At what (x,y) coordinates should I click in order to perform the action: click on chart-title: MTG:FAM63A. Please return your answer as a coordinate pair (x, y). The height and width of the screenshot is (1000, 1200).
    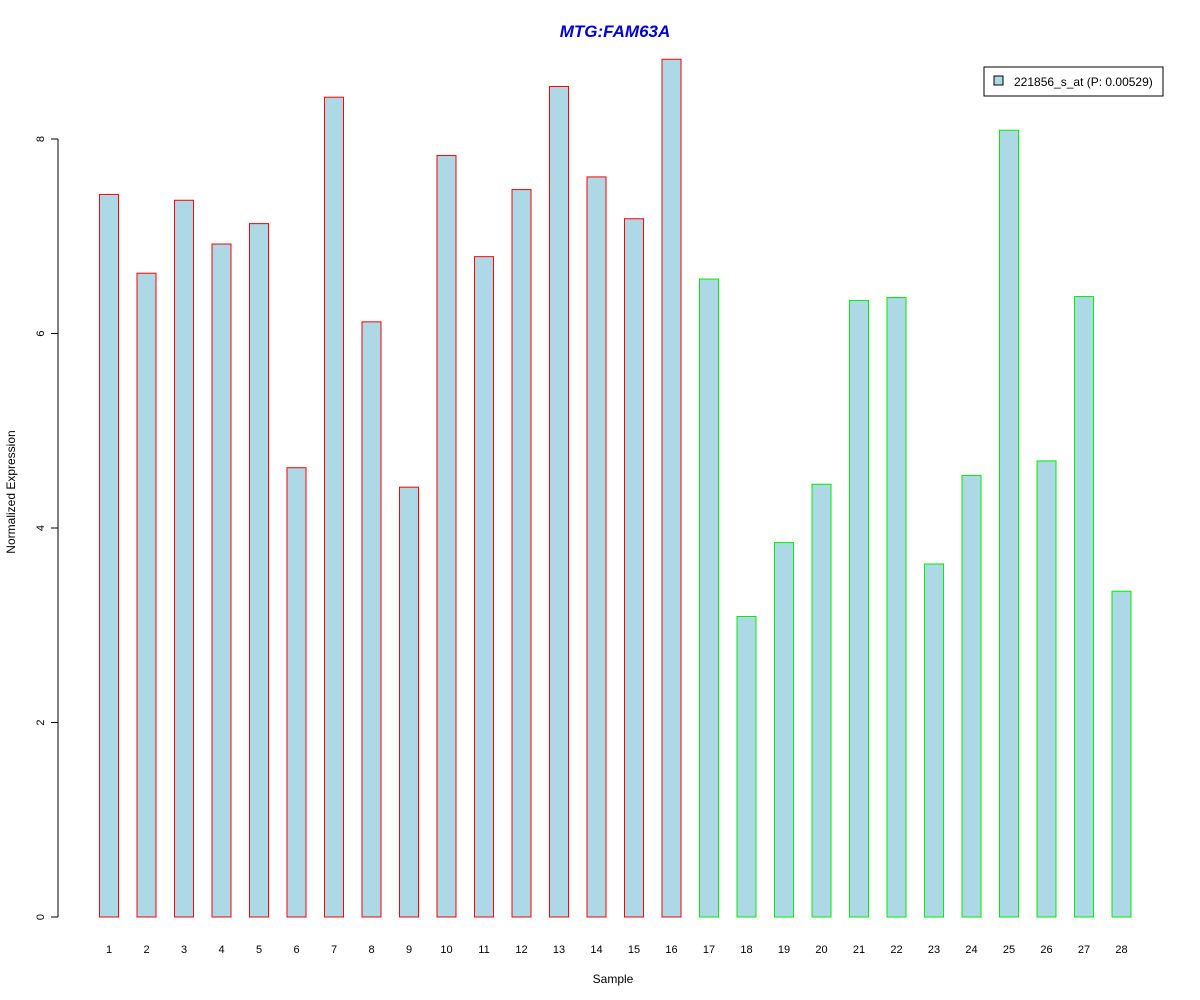
    Looking at the image, I should click on (615, 31).